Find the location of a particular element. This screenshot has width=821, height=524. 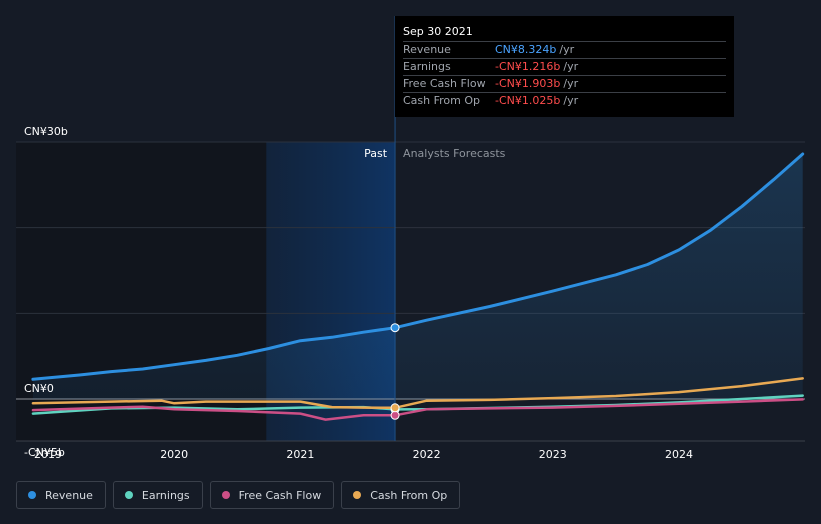

tooltip-date: Sep 30 2021 is located at coordinates (438, 31).